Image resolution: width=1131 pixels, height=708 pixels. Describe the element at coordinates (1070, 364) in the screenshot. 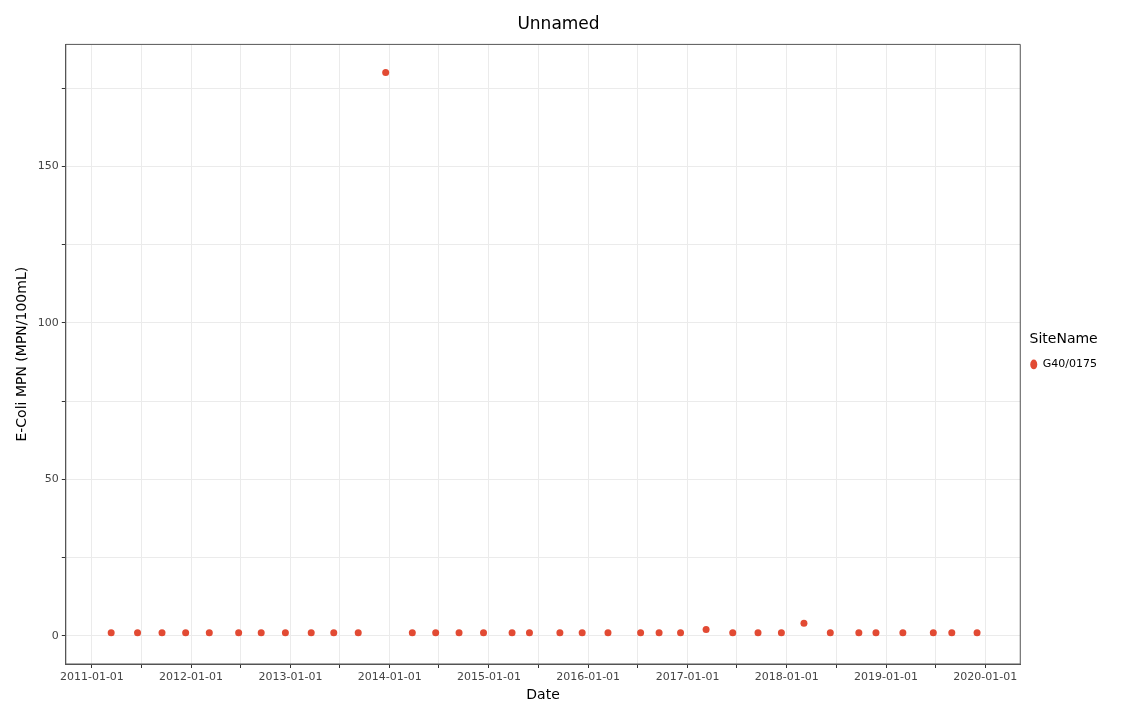

I see `legend-label: G40/0175` at that location.